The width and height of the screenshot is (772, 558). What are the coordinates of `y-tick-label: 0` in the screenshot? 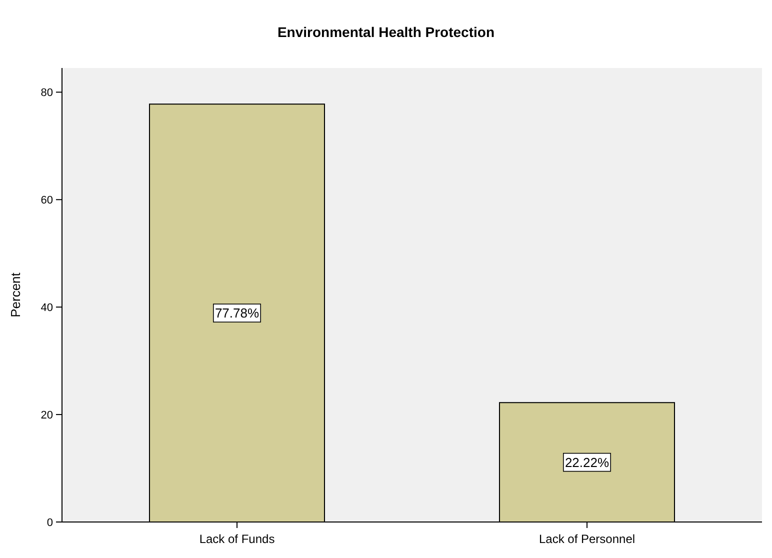 It's located at (49, 523).